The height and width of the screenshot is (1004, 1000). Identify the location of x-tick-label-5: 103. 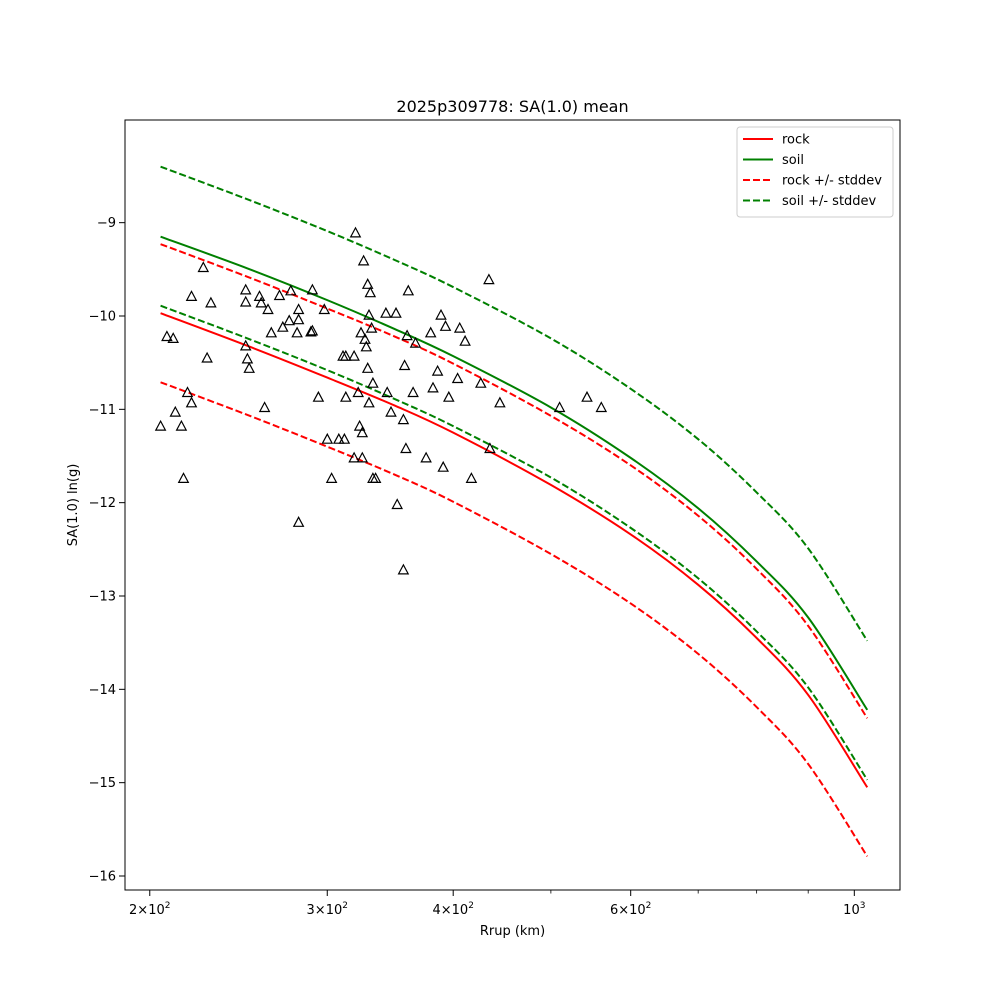
(854, 909).